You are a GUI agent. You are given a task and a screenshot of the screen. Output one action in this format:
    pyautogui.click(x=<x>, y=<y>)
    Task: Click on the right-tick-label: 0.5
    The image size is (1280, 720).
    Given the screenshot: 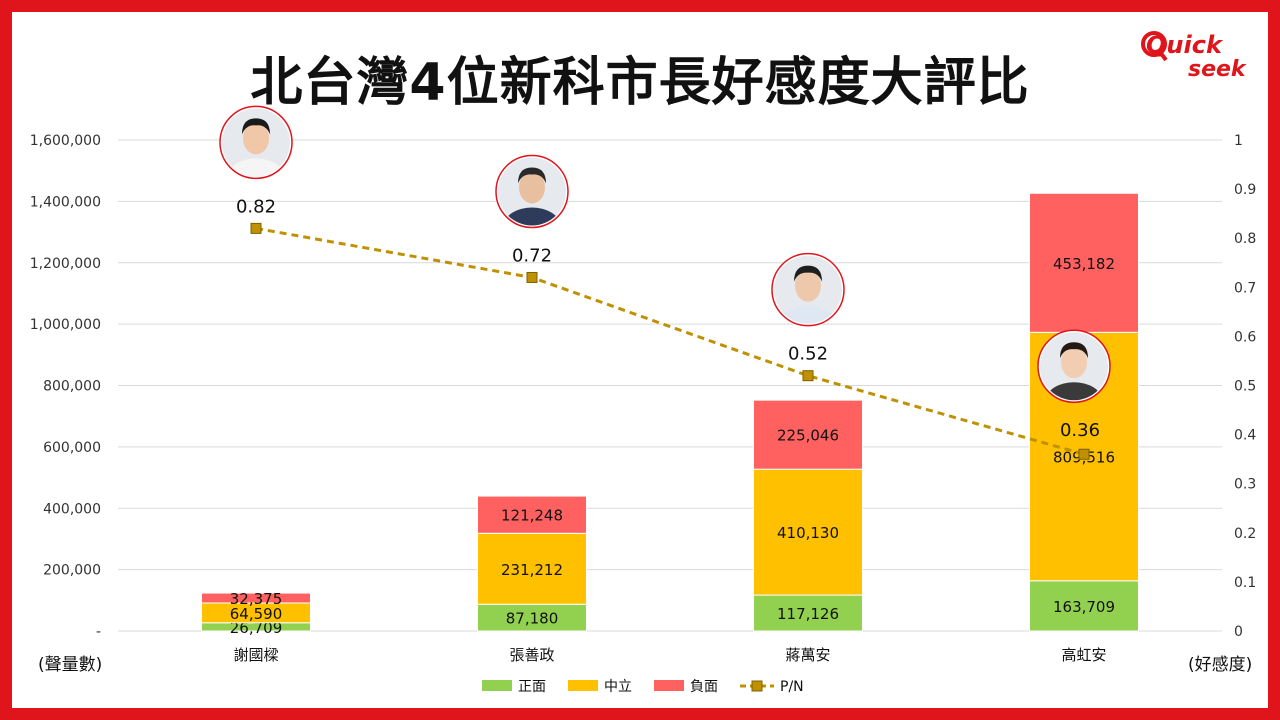 What is the action you would take?
    pyautogui.click(x=1245, y=387)
    